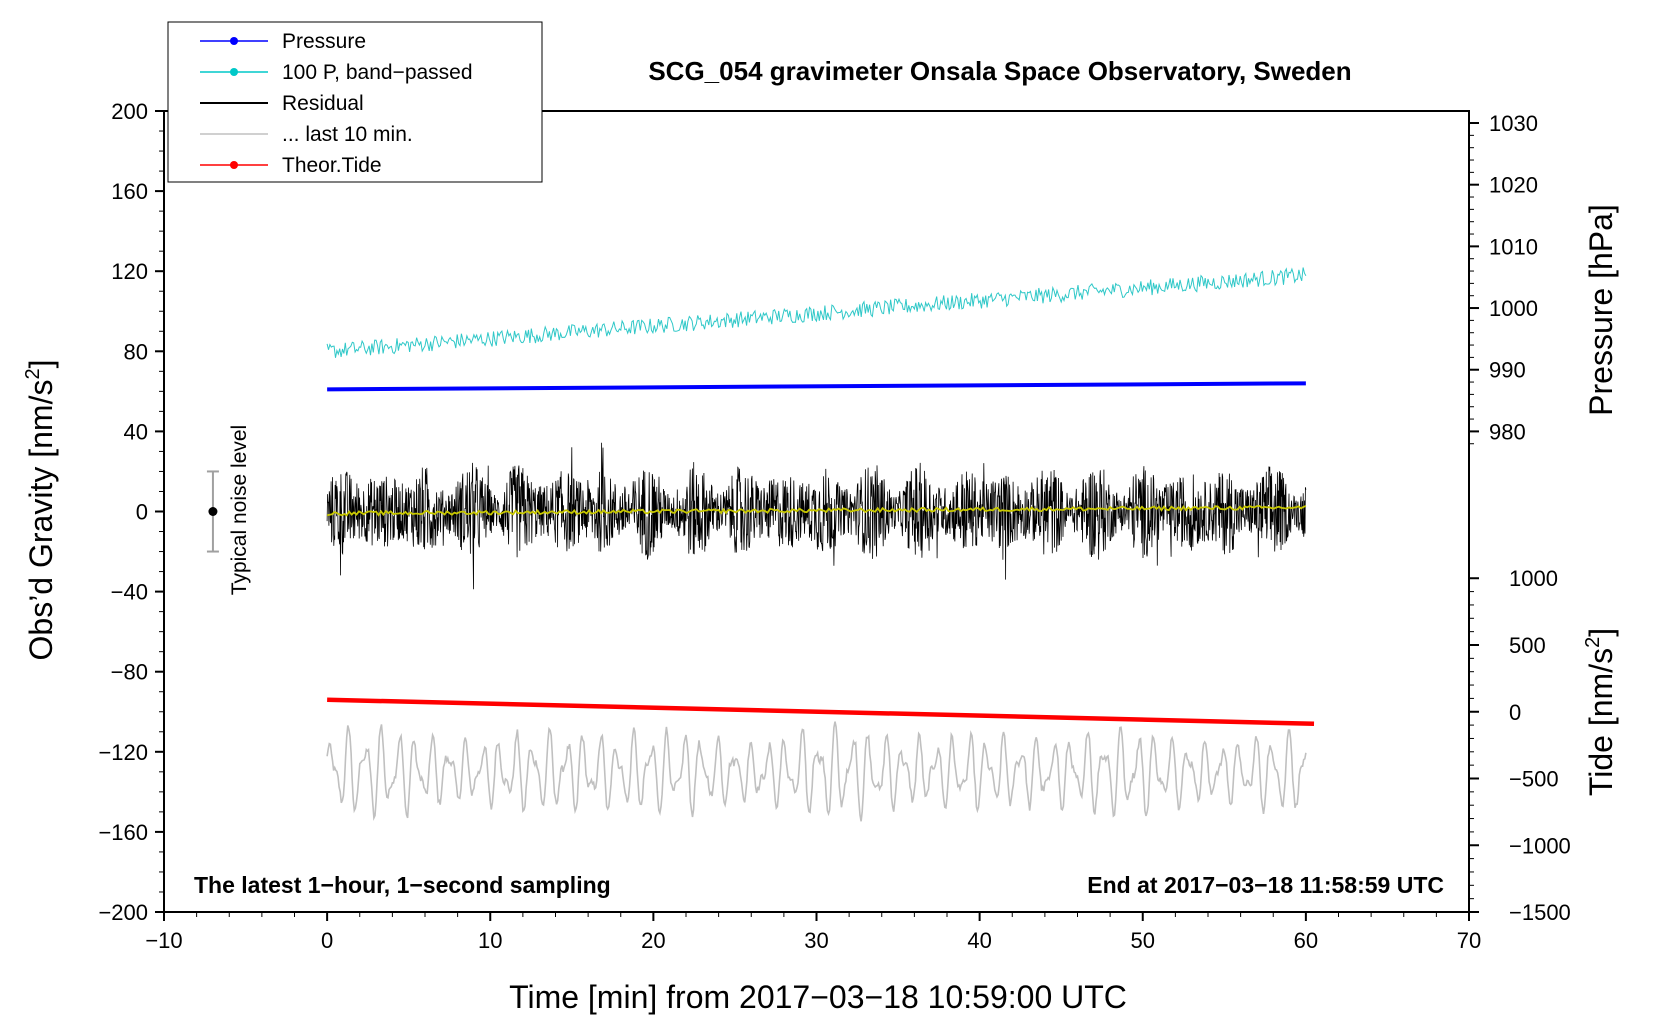  Describe the element at coordinates (402, 885) in the screenshot. I see `subtitle-left: The latest 1−hour, 1−second sampling` at that location.